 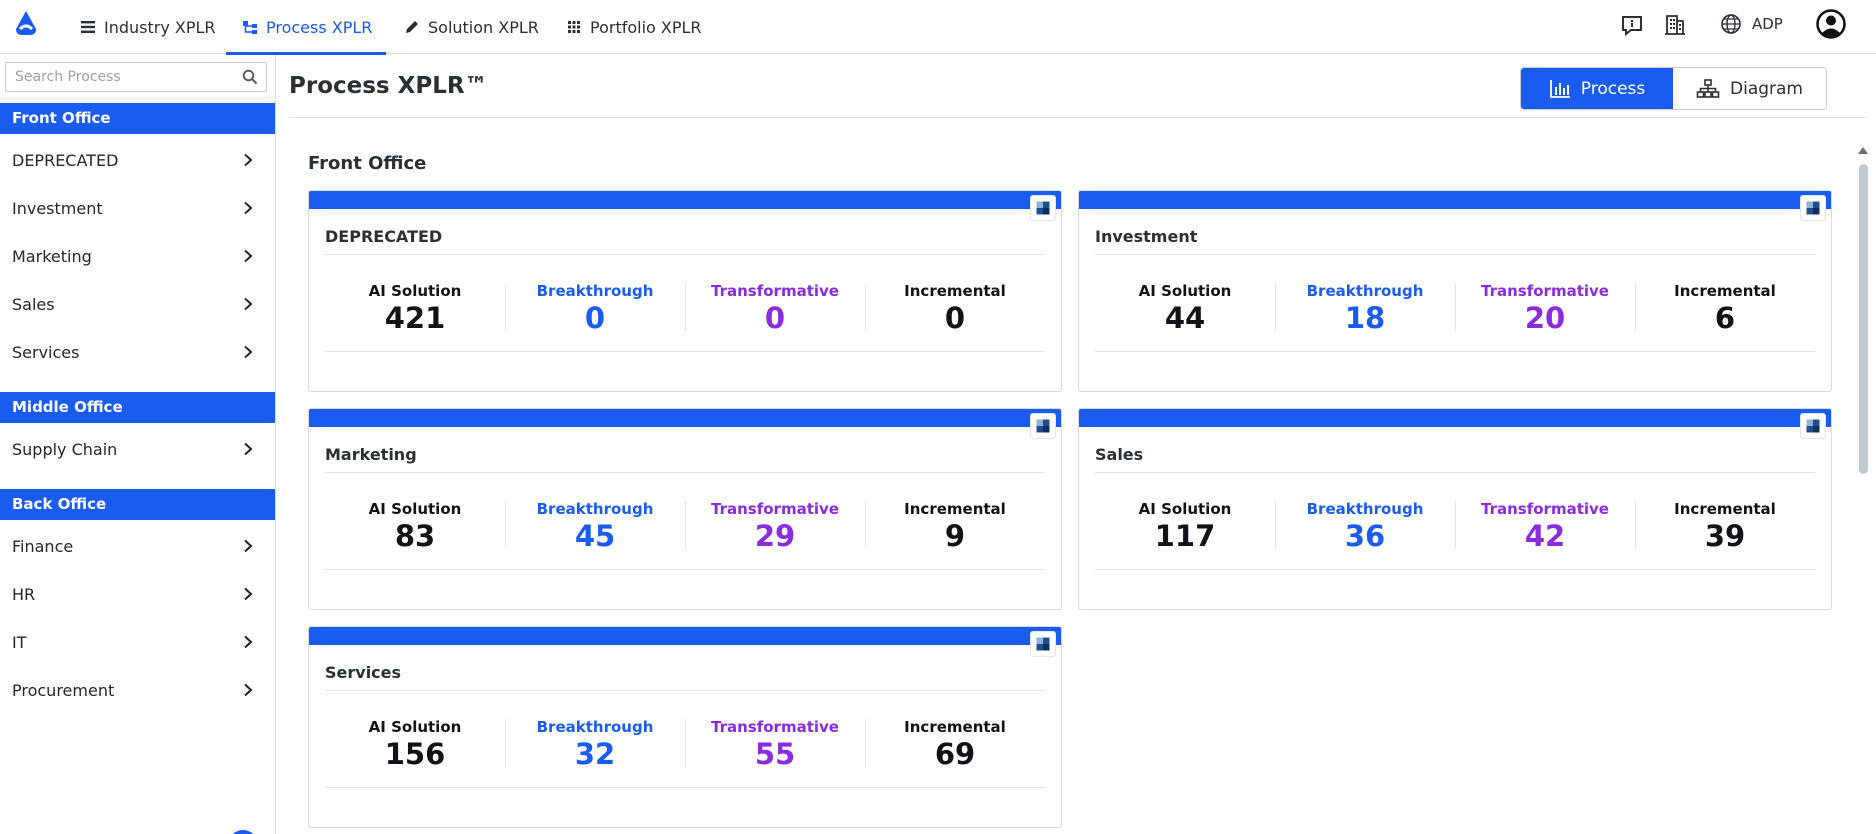 I want to click on globe-icon, so click(x=1731, y=24).